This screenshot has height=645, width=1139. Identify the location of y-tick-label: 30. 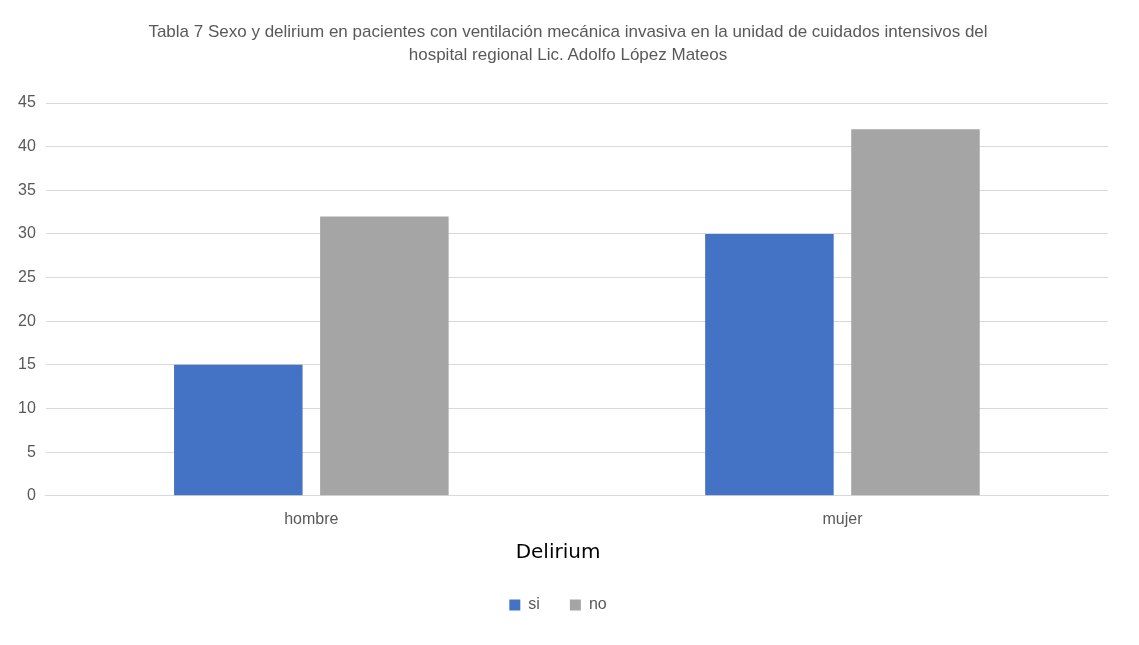
(27, 233).